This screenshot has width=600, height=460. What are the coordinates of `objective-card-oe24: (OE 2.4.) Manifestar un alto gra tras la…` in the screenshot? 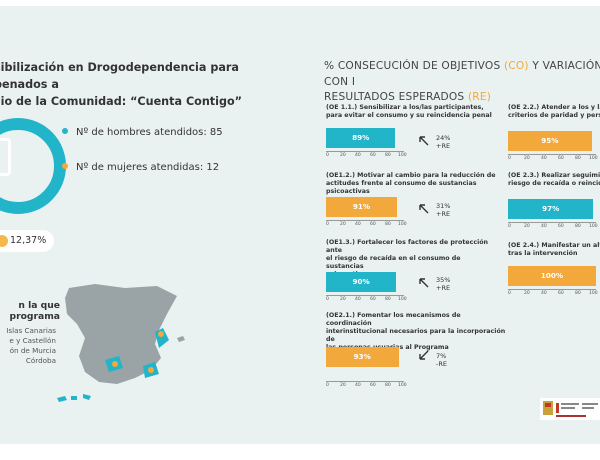 It's located at (554, 250).